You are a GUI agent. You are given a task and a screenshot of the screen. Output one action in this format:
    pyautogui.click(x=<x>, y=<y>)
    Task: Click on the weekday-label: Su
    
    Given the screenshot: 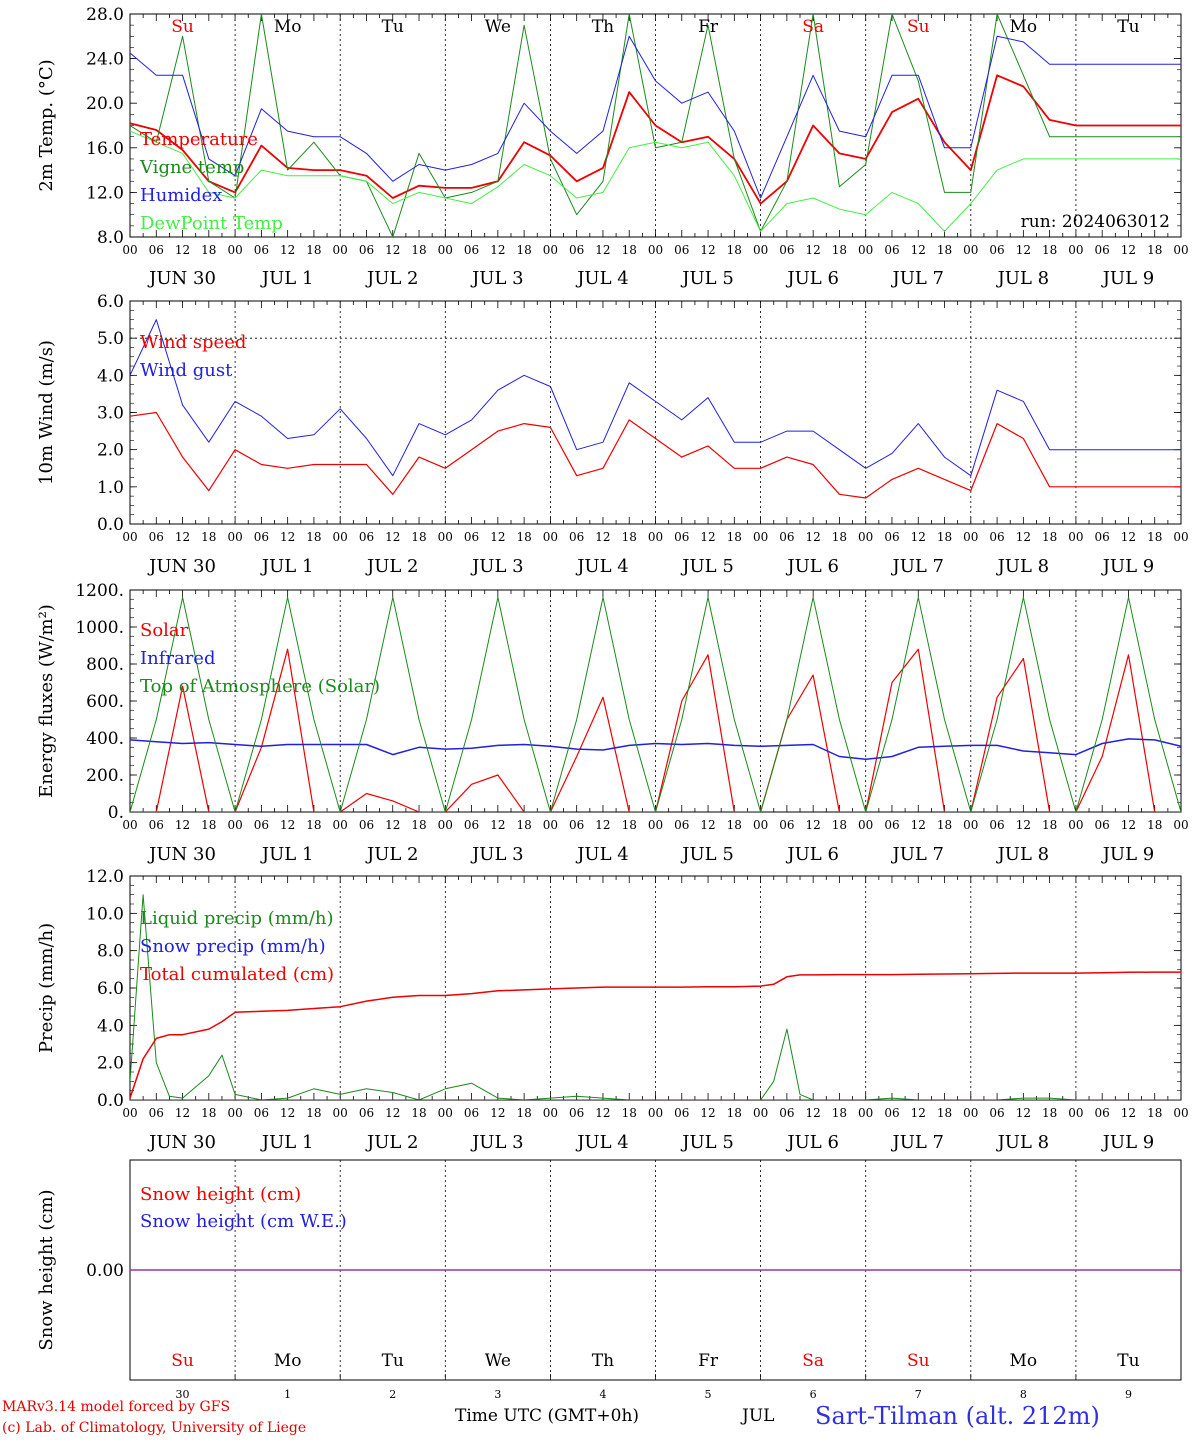 What is the action you would take?
    pyautogui.click(x=182, y=27)
    